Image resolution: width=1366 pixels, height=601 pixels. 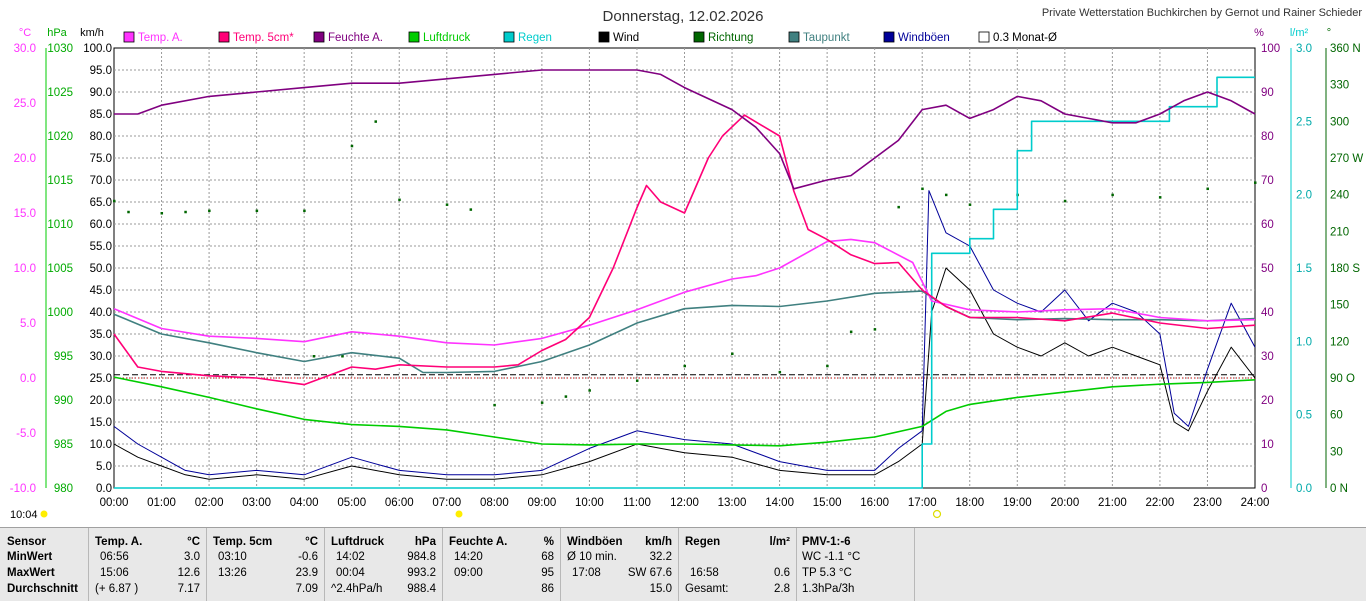 I want to click on stats-sensor-title: Sensor, so click(x=26, y=542).